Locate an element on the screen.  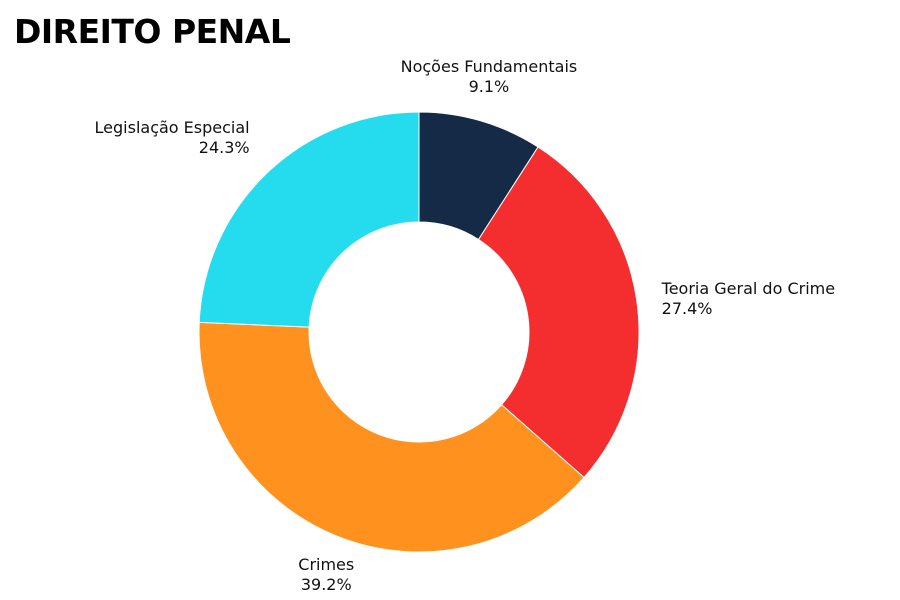
slice-label-crimes: Crimes is located at coordinates (326, 564).